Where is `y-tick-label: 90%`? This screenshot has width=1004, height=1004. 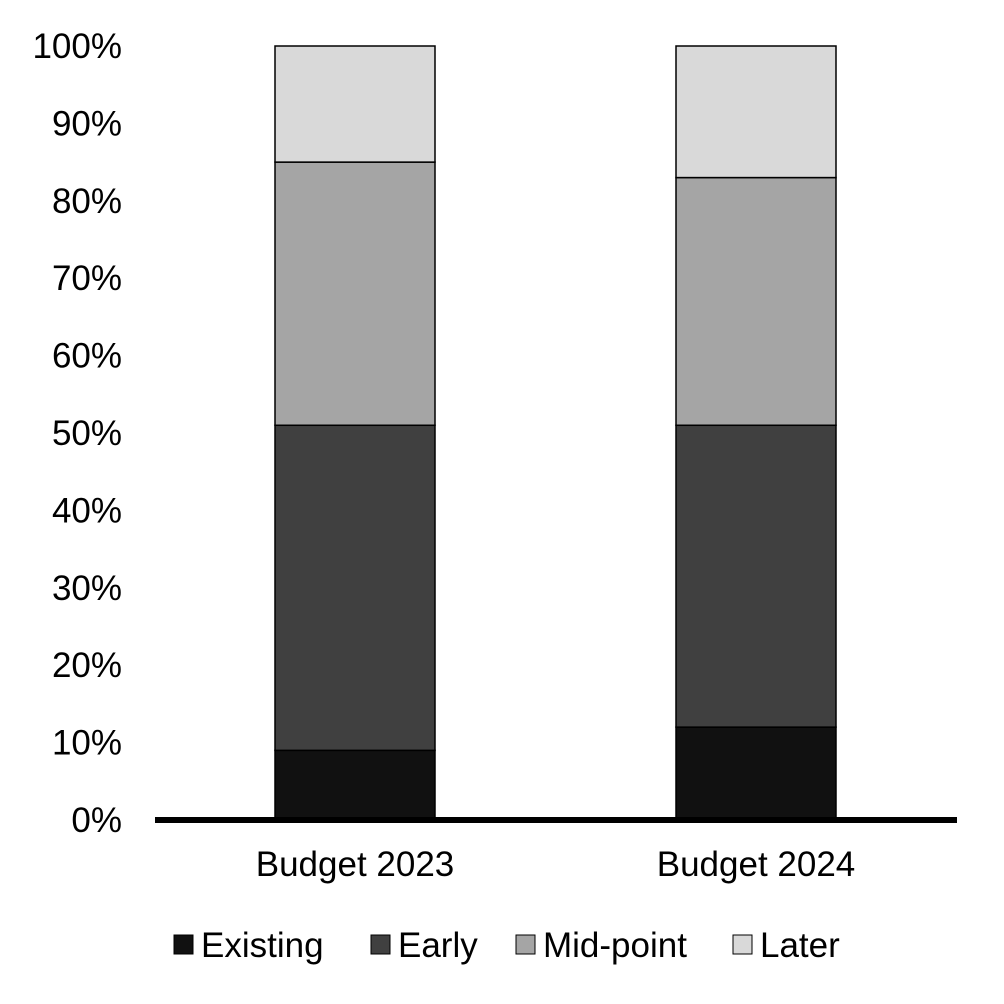 y-tick-label: 90% is located at coordinates (87, 123).